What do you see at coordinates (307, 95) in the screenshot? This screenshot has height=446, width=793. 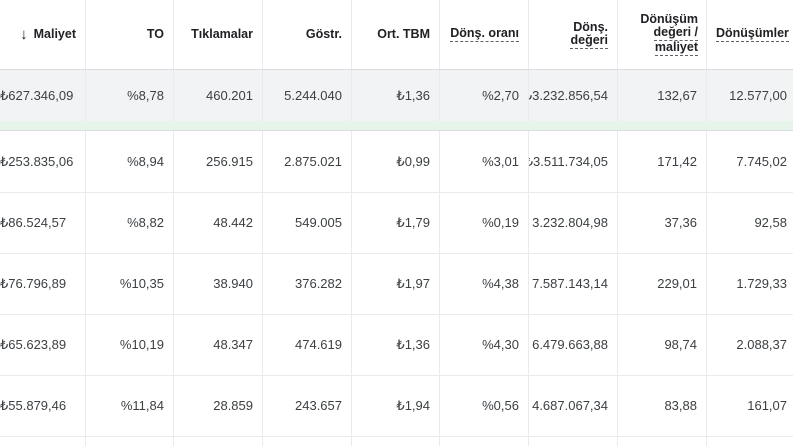 I see `total-impressions: 5.244.040` at bounding box center [307, 95].